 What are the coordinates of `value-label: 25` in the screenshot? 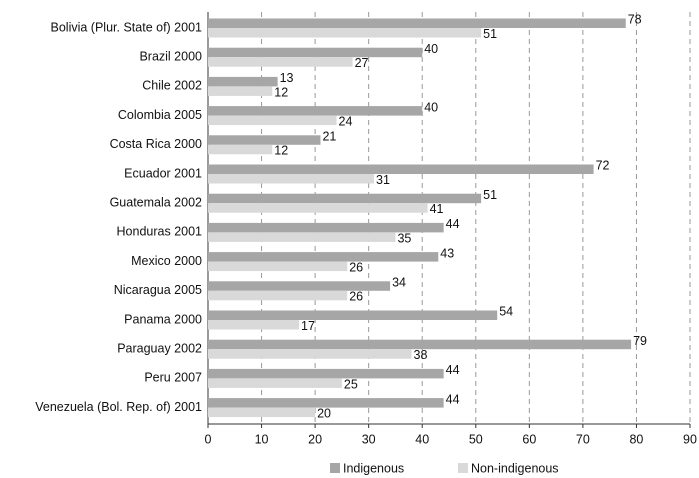 It's located at (351, 384).